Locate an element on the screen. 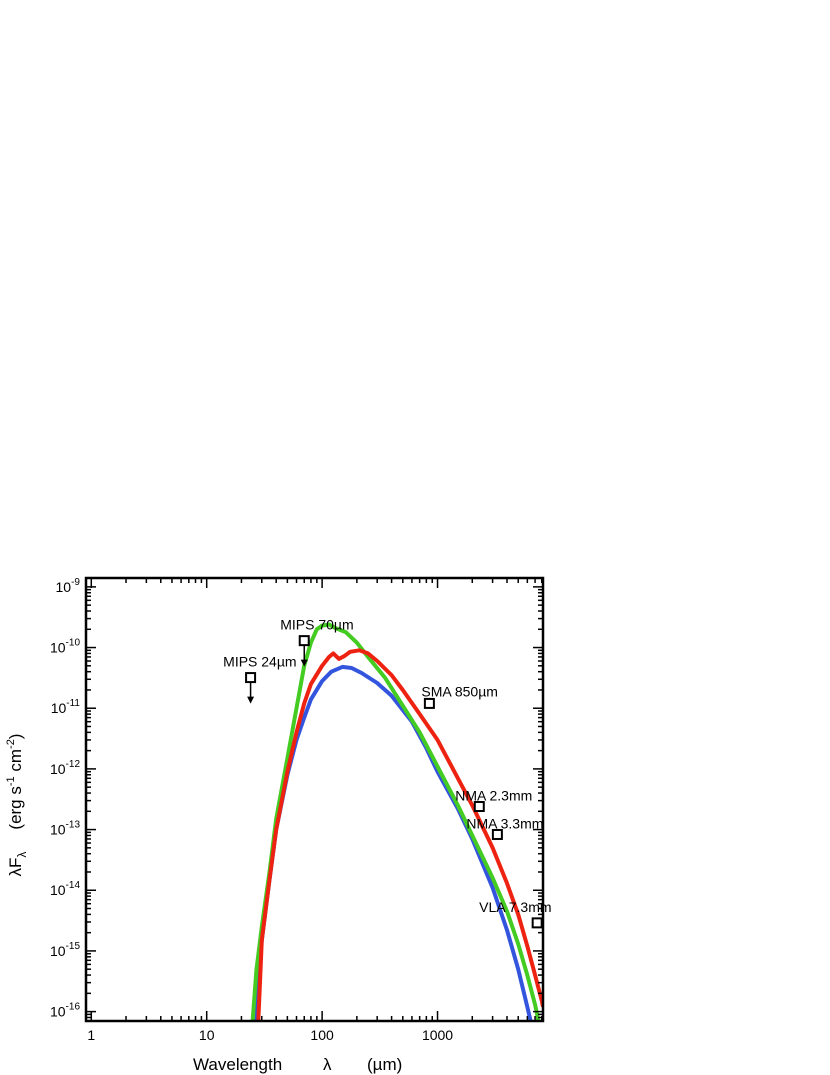  y-axis-unit-a: (erg s is located at coordinates (15, 807).